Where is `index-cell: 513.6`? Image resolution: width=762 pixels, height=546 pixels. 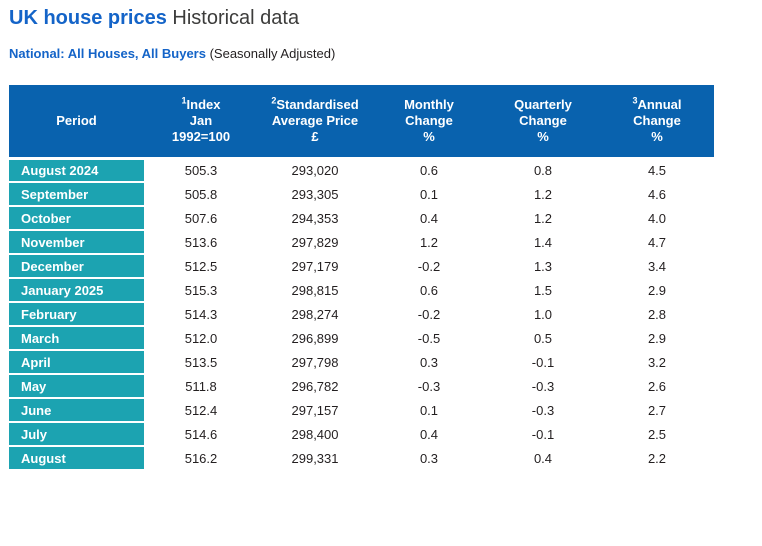
index-cell: 513.6 is located at coordinates (201, 242).